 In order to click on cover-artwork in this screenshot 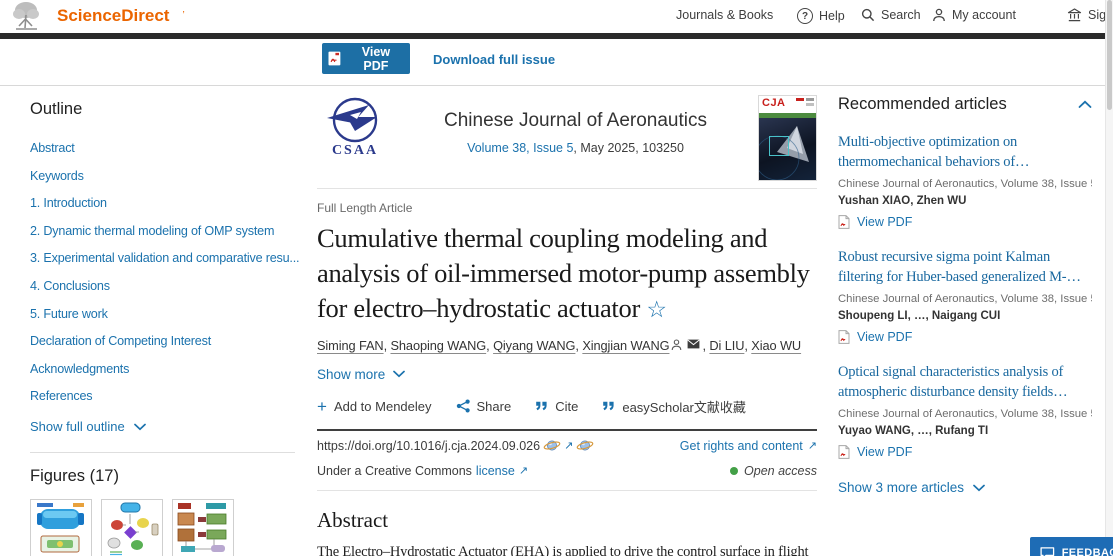, I will do `click(787, 149)`.